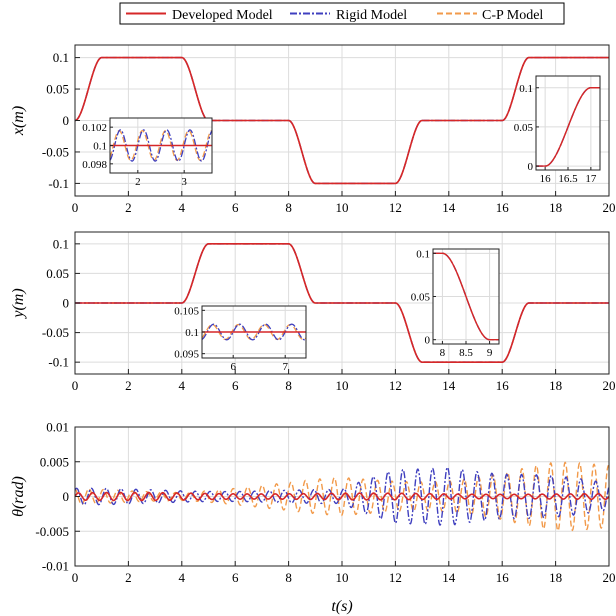 Image resolution: width=616 pixels, height=616 pixels. I want to click on inset-x-tick-label: 6, so click(233, 367).